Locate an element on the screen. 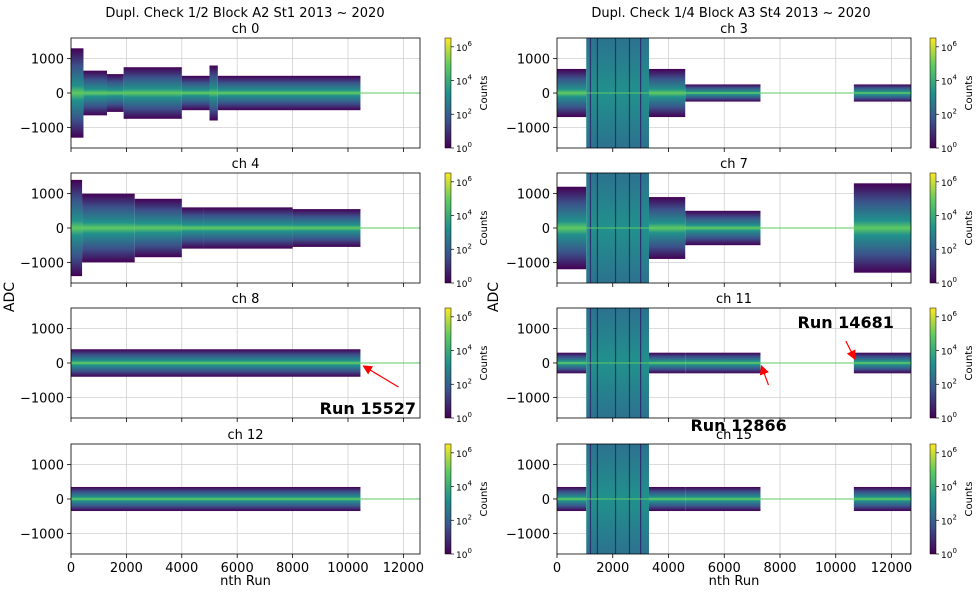 This screenshot has width=978, height=592. panel-title: ch 8 is located at coordinates (246, 299).